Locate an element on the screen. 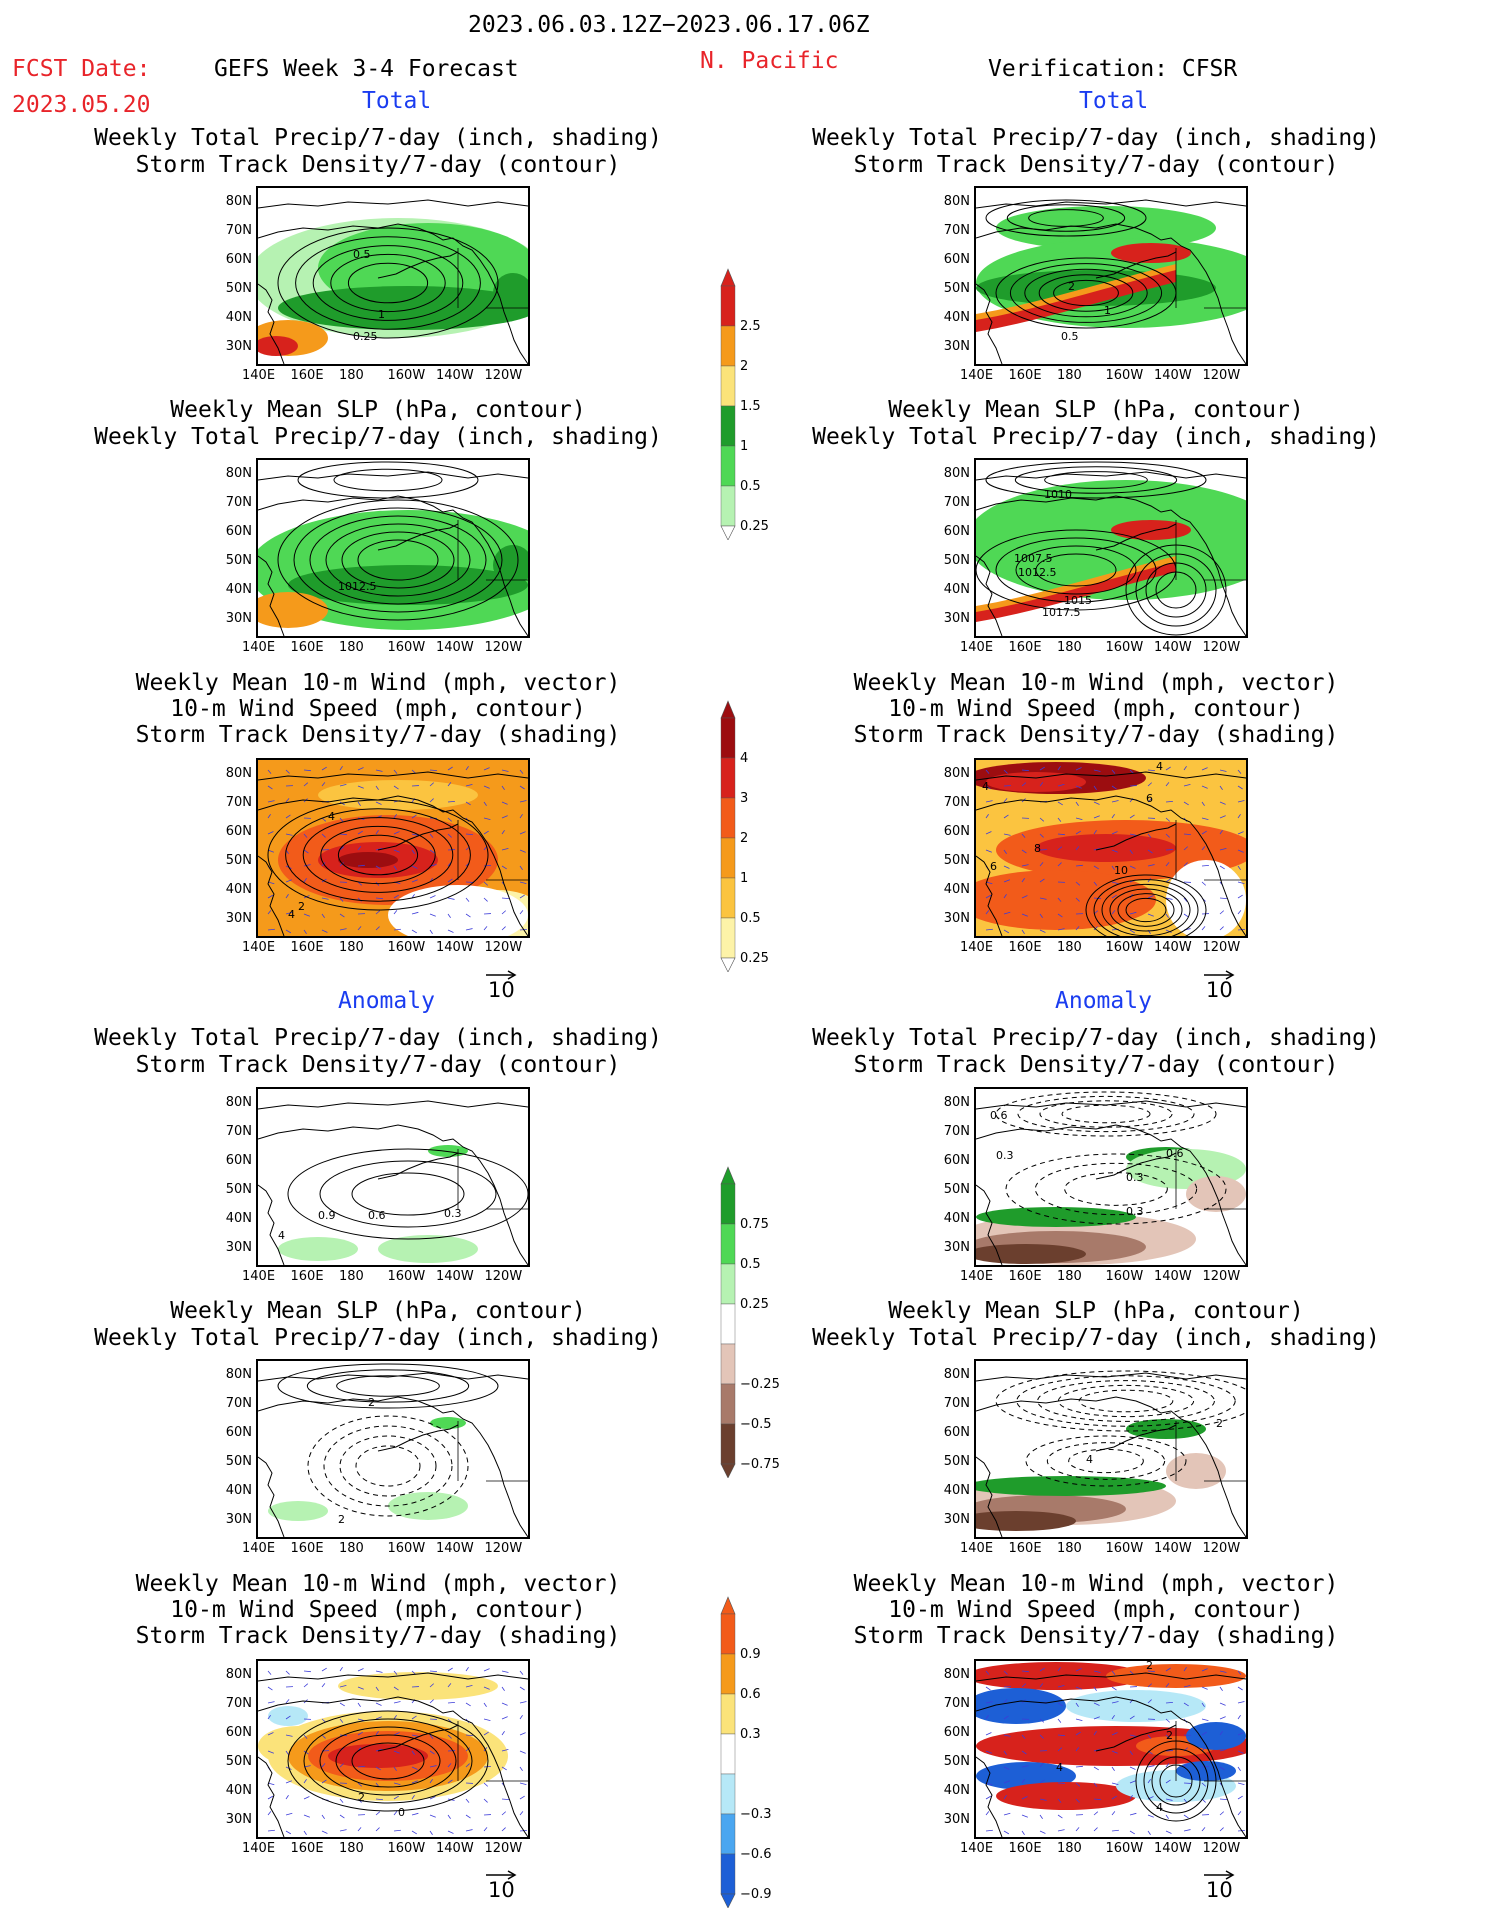 This screenshot has width=1487, height=1925. title-p10-line1: Weekly Mean SLP (hPa, contour) is located at coordinates (1096, 1311).